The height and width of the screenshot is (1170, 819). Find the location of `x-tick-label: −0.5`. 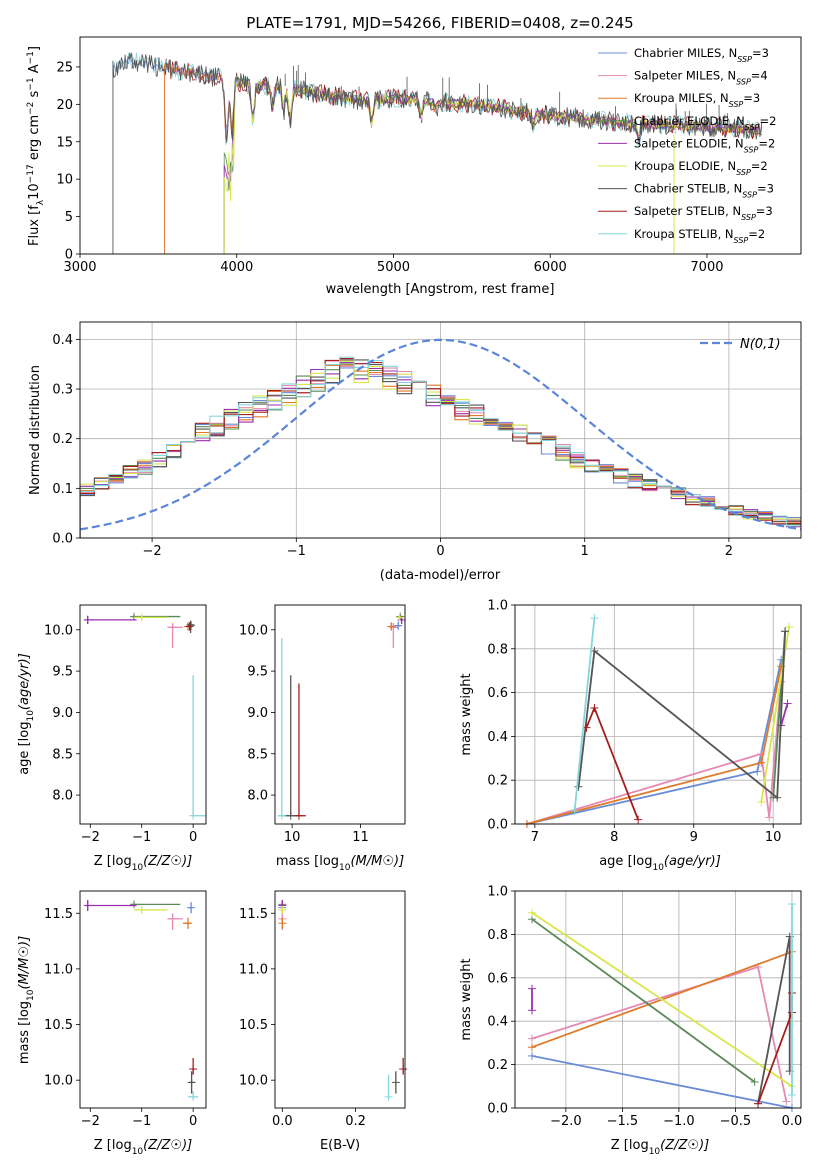

x-tick-label: −0.5 is located at coordinates (736, 1121).